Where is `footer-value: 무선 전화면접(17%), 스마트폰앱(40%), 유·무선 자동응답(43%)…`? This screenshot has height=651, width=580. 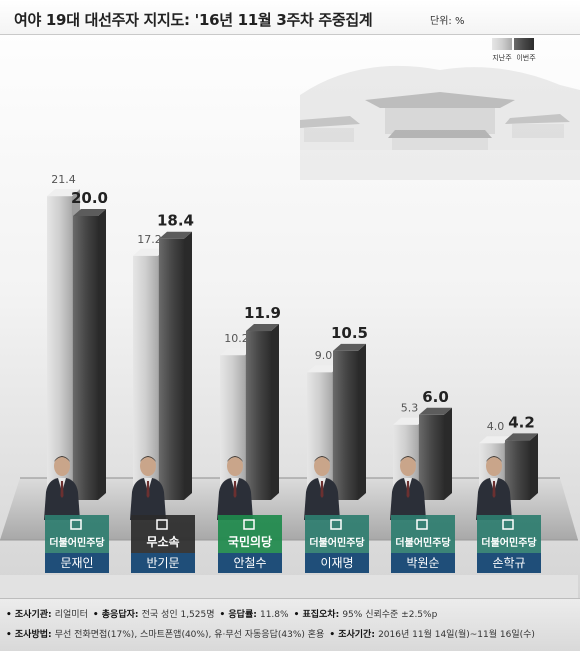 footer-value: 무선 전화면접(17%), 스마트폰앱(40%), 유·무선 자동응답(43%)… is located at coordinates (189, 635).